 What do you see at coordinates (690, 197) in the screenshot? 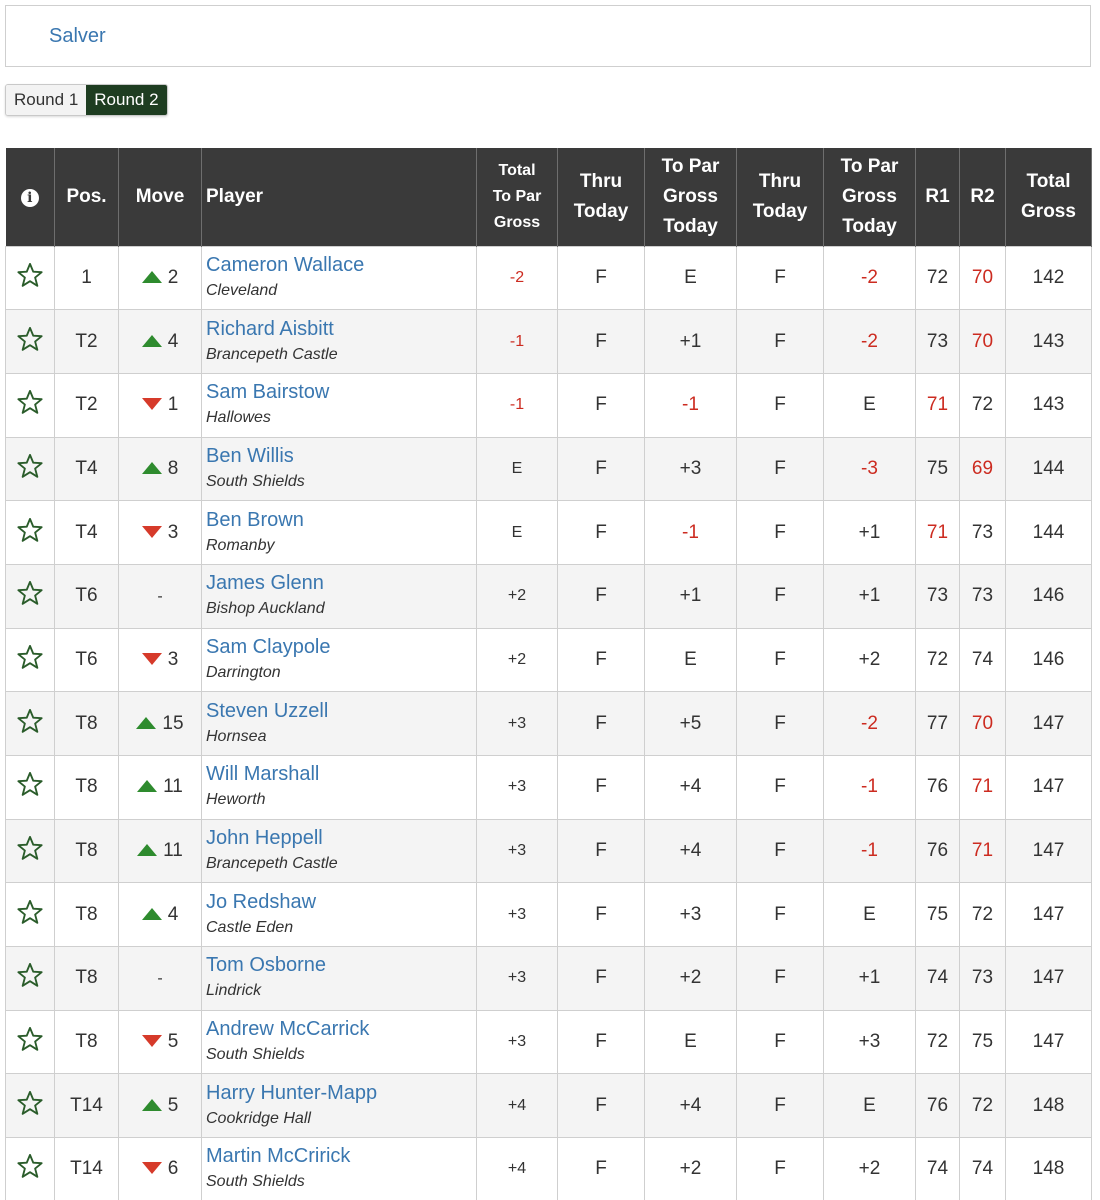
I see `to-par-gross-today-header-1: To Par Gross Today` at bounding box center [690, 197].